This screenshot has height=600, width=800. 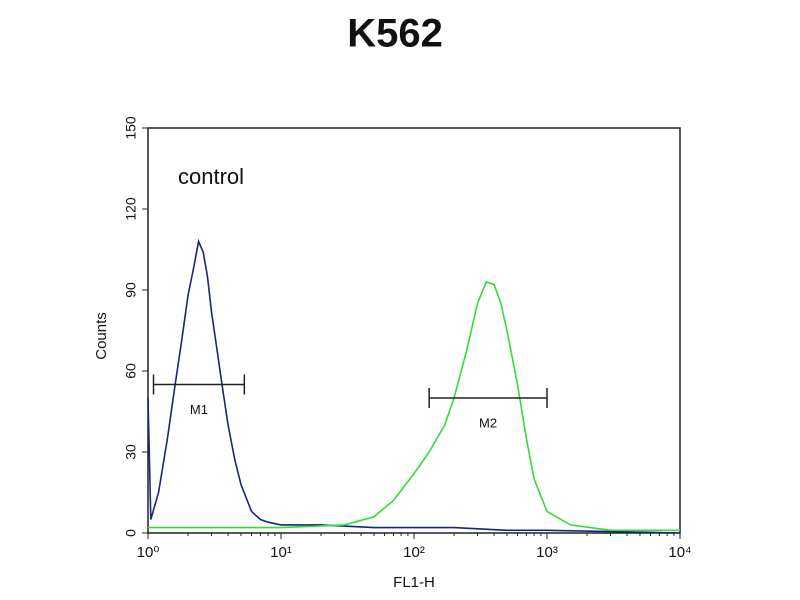 What do you see at coordinates (199, 409) in the screenshot?
I see `marker-label: M1` at bounding box center [199, 409].